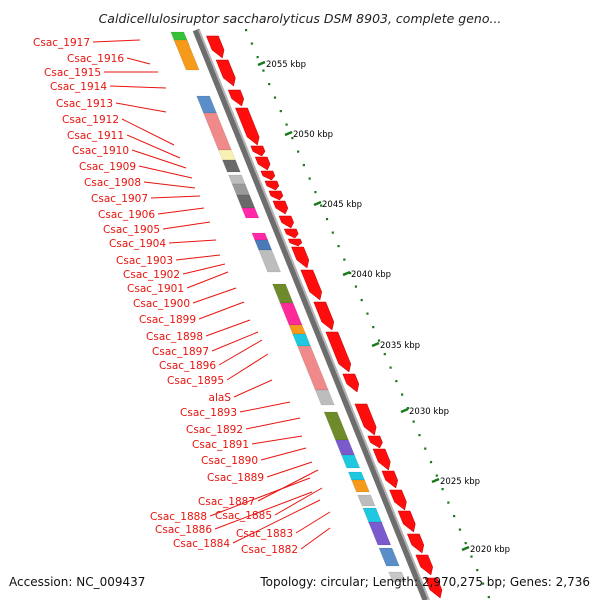 The width and height of the screenshot is (600, 600). Describe the element at coordinates (460, 482) in the screenshot. I see `scale-tick-label: 2025 kbp` at that location.